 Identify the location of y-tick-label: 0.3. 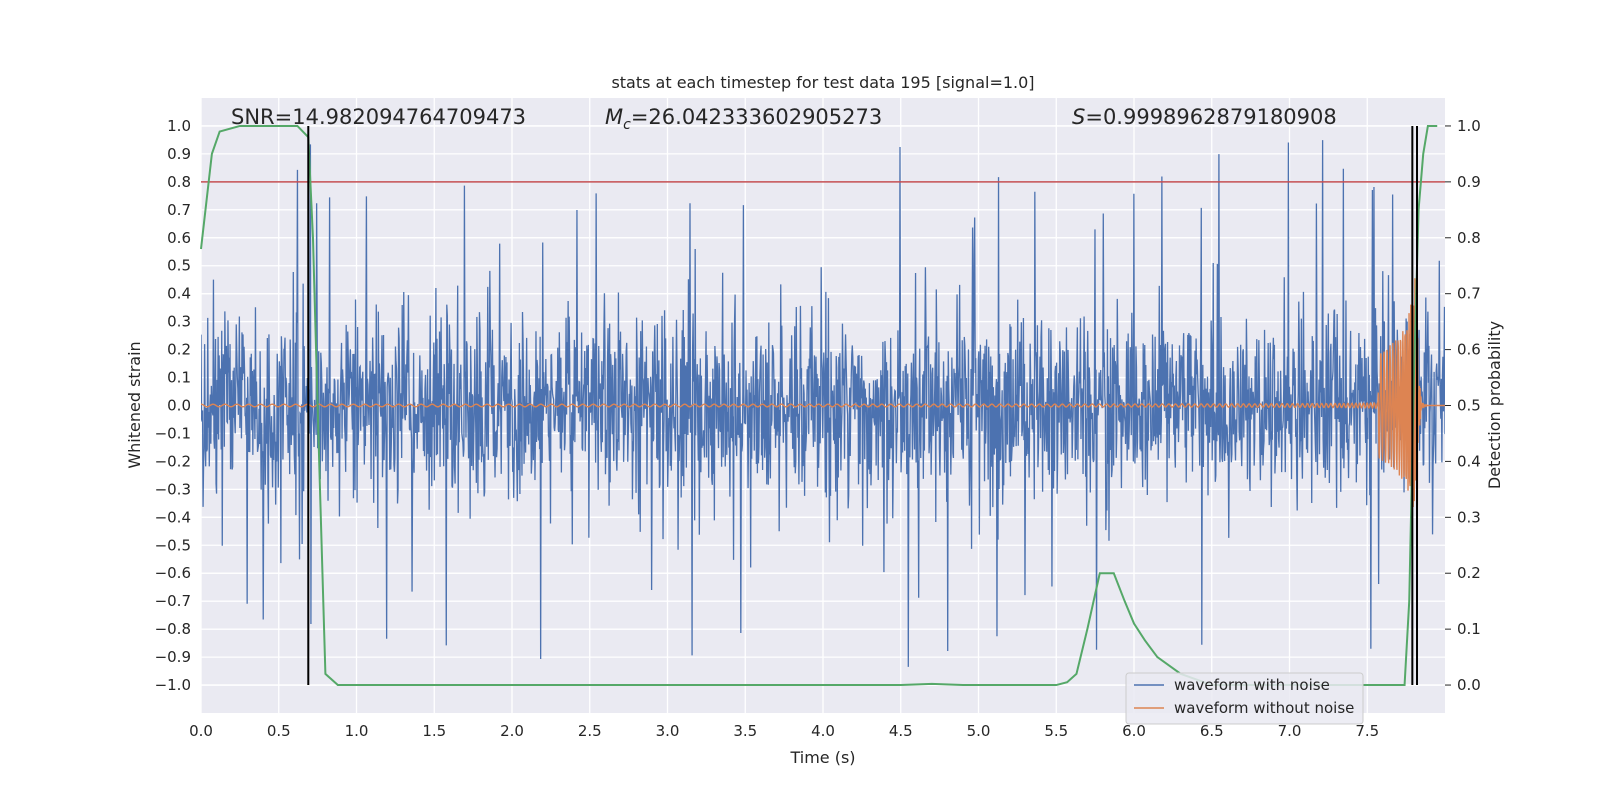
(179, 322).